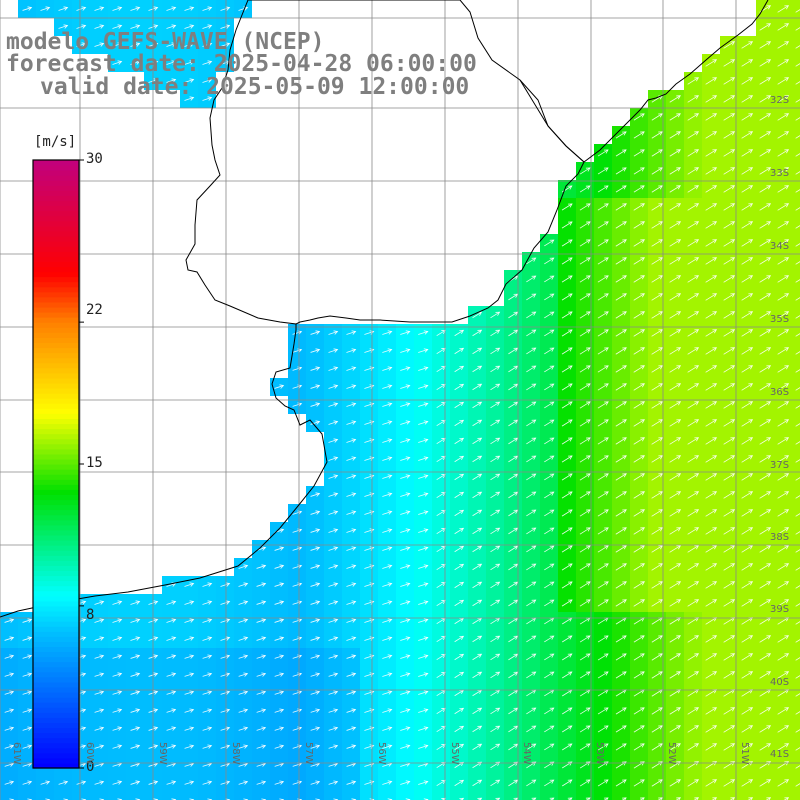 This screenshot has height=800, width=800. Describe the element at coordinates (162, 753) in the screenshot. I see `longitude-label: 59W` at that location.